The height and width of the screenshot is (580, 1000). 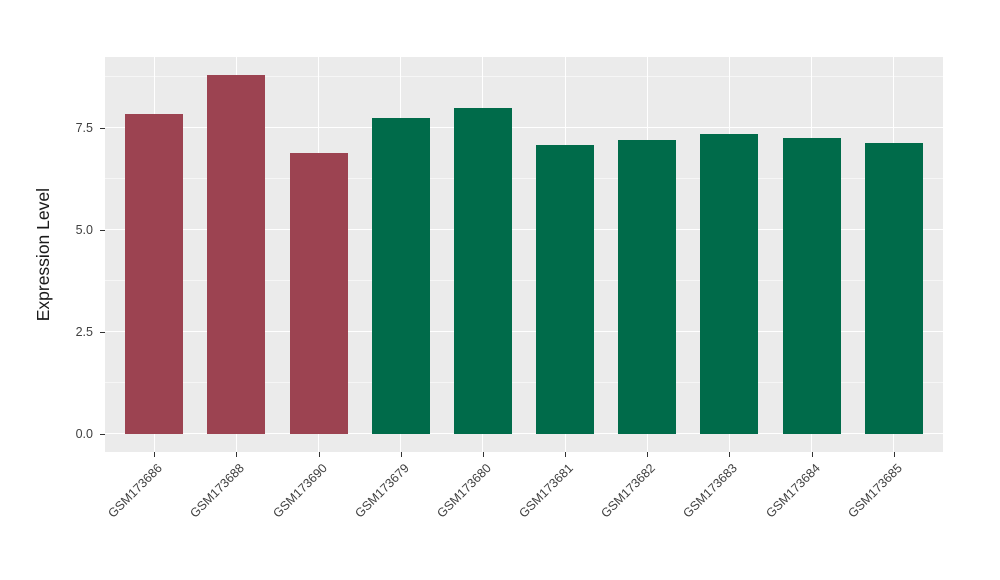 What do you see at coordinates (84, 433) in the screenshot?
I see `y-tick-label: 0.0` at bounding box center [84, 433].